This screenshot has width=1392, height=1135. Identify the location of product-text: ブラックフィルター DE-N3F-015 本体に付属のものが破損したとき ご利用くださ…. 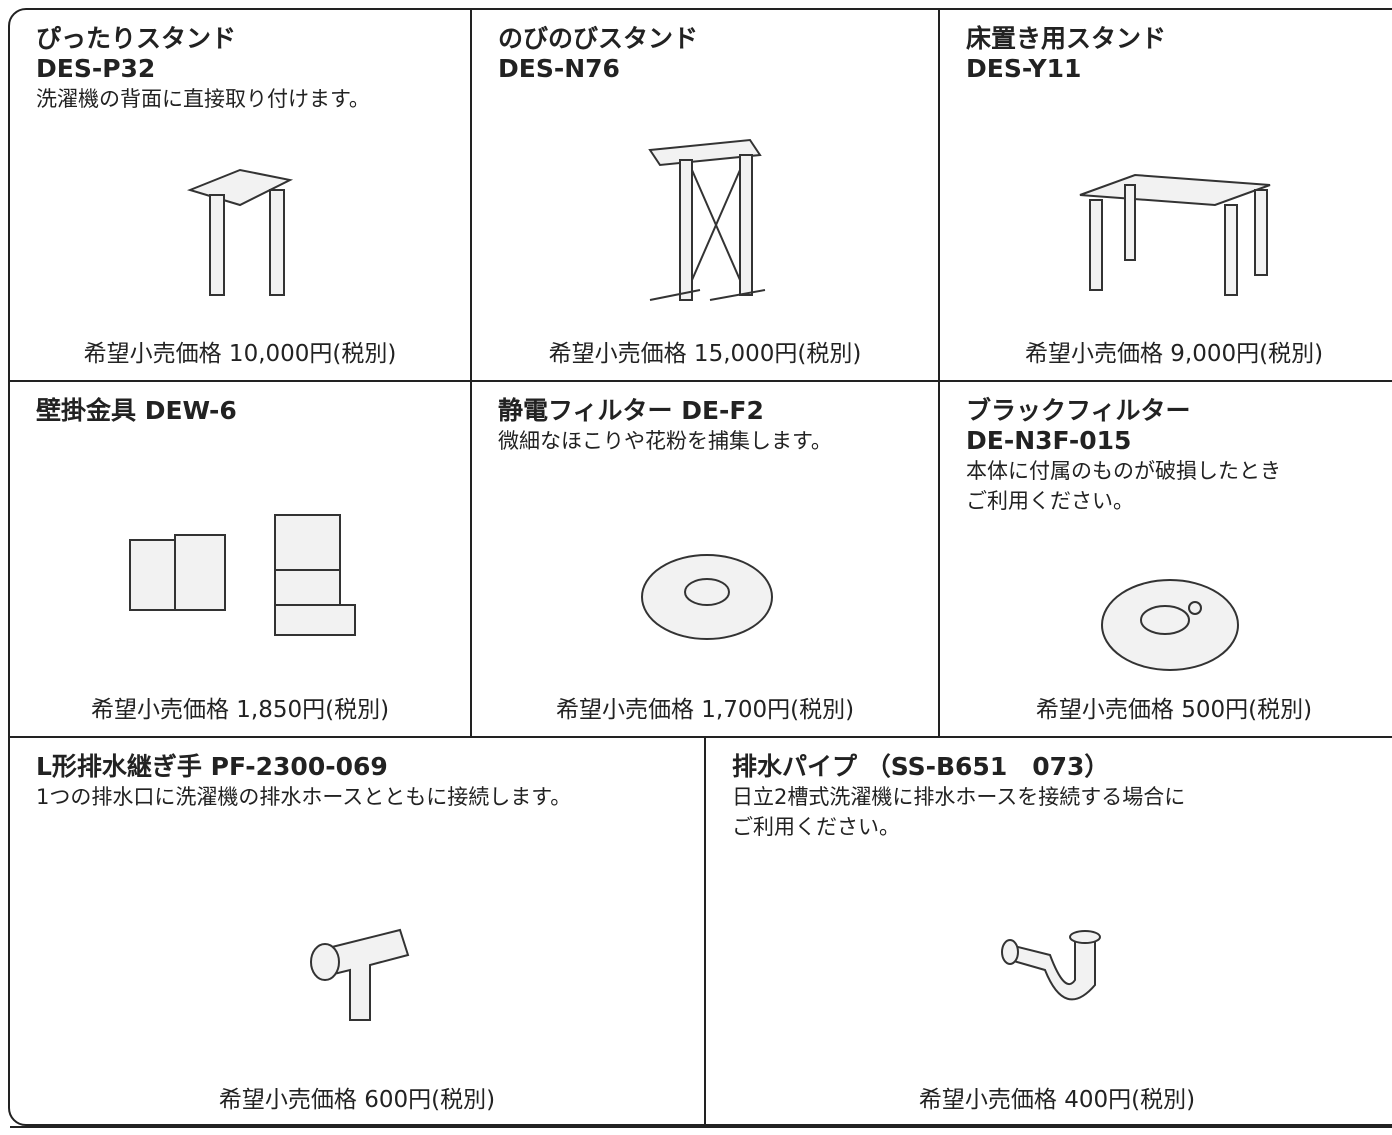
(1123, 456).